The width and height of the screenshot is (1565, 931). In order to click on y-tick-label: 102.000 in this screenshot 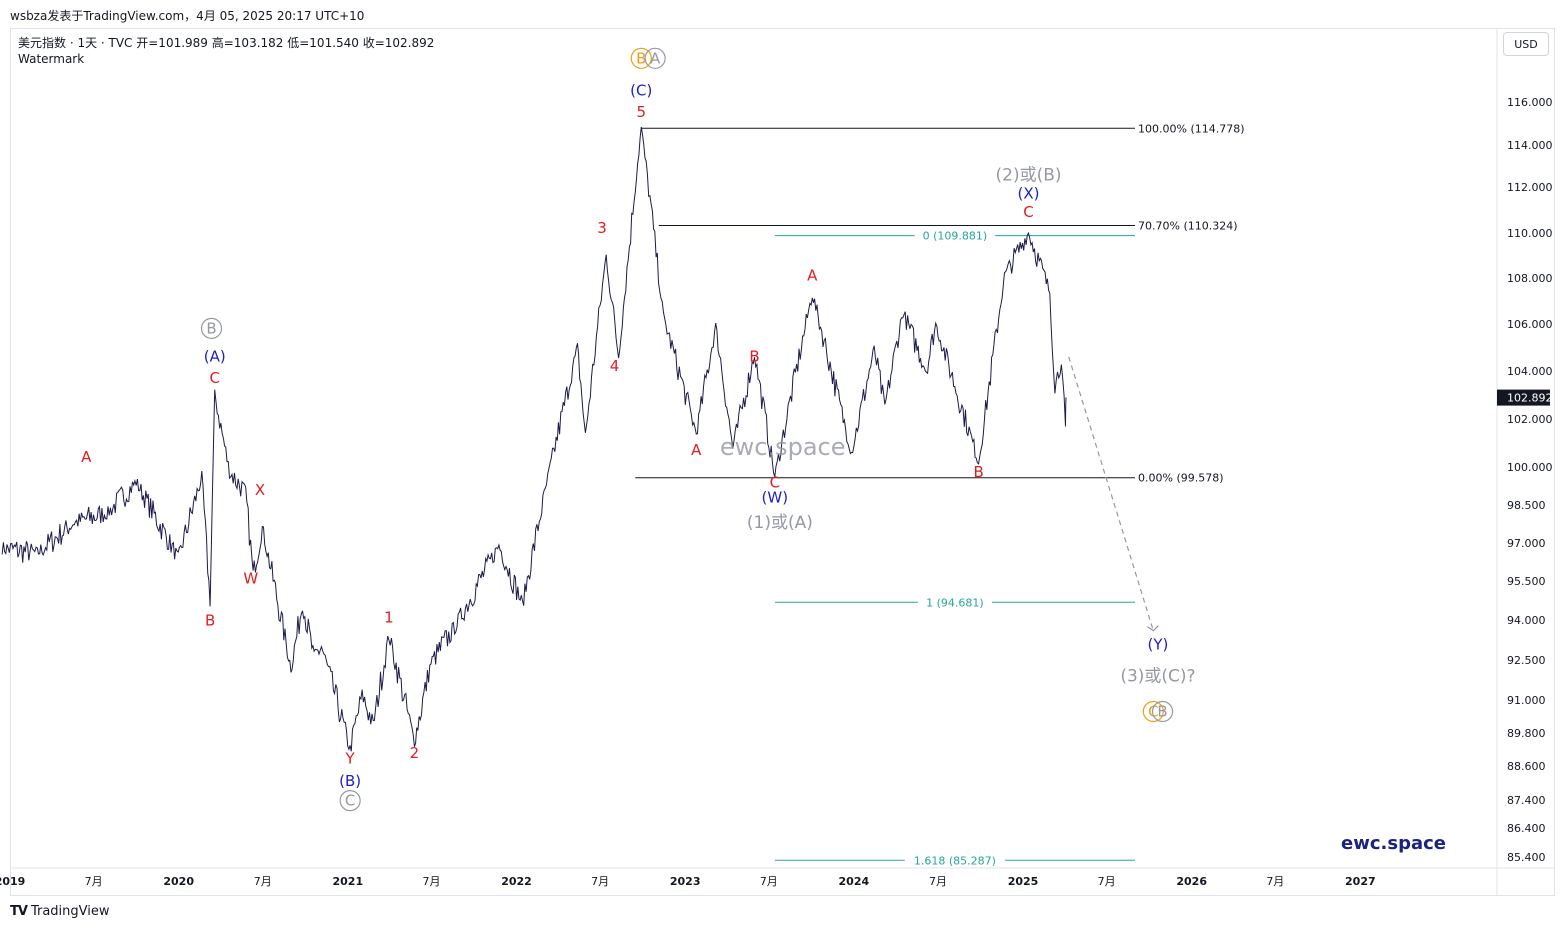, I will do `click(1530, 419)`.